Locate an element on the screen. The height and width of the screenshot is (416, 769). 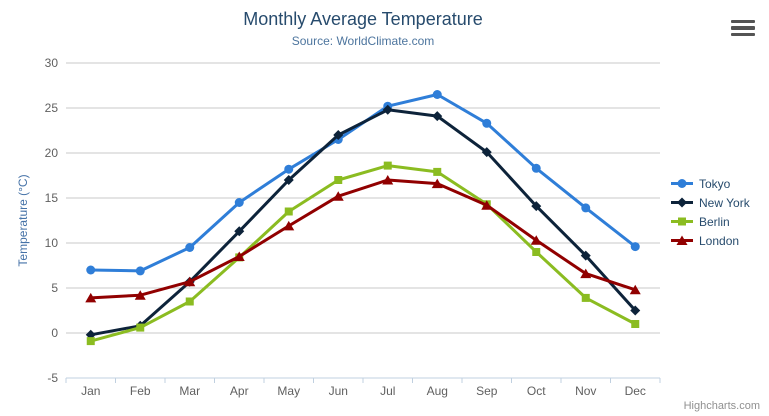
svg-text: Mar is located at coordinates (189, 391).